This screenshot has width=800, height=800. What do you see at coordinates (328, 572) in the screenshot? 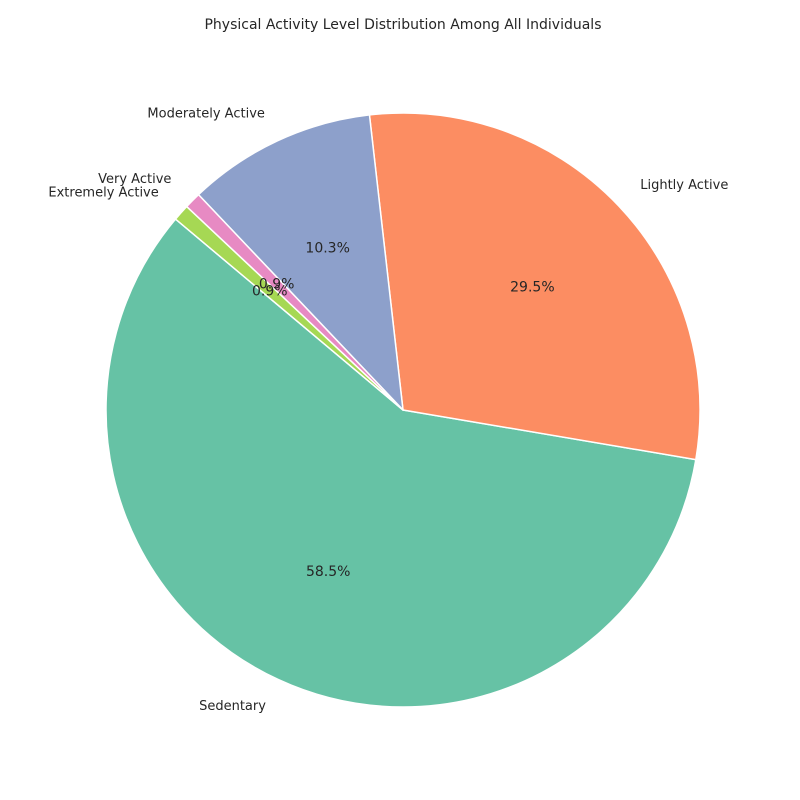
I see `percent-sedentary: 58.5%` at bounding box center [328, 572].